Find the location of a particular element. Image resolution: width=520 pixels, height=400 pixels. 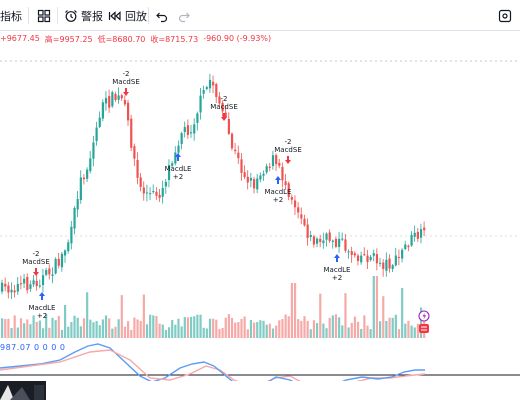

settings-button is located at coordinates (505, 15).